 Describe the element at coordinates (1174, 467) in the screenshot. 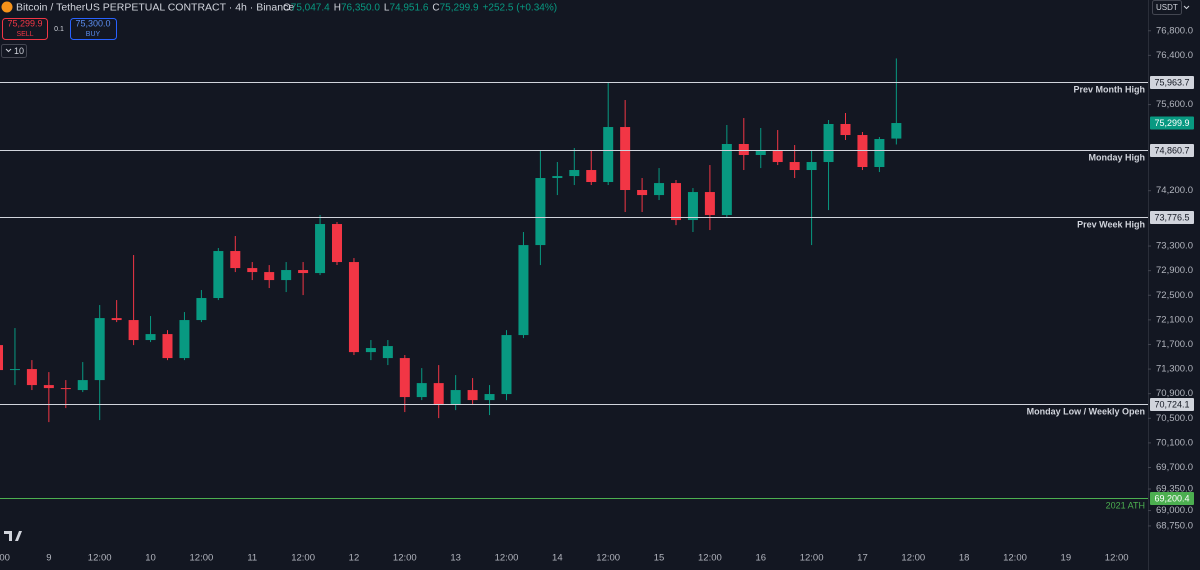

I see `y-tick-label: 69,700.0` at that location.